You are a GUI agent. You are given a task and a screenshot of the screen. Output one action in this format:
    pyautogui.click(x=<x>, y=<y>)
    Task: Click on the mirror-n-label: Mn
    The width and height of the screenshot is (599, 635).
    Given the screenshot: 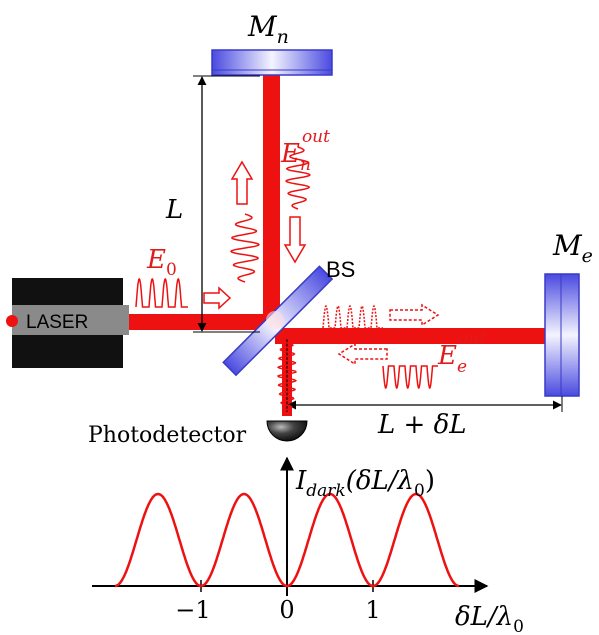 What is the action you would take?
    pyautogui.click(x=268, y=29)
    